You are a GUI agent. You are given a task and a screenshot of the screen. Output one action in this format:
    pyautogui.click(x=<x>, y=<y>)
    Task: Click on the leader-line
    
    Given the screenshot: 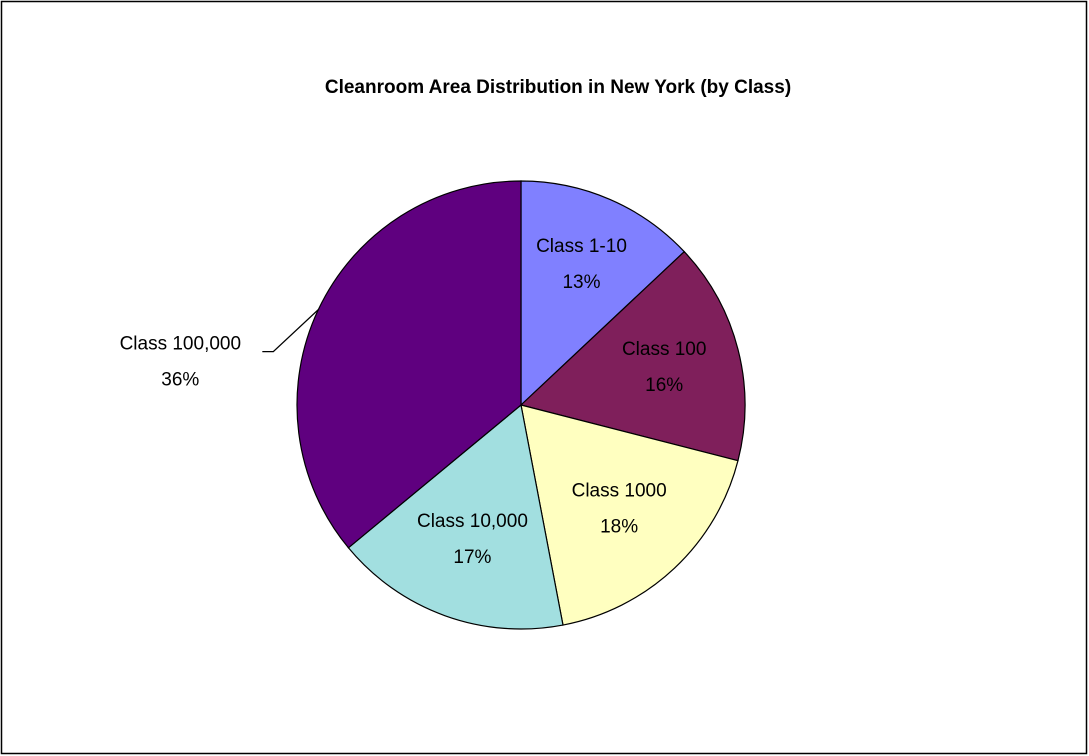 What is the action you would take?
    pyautogui.click(x=290, y=331)
    